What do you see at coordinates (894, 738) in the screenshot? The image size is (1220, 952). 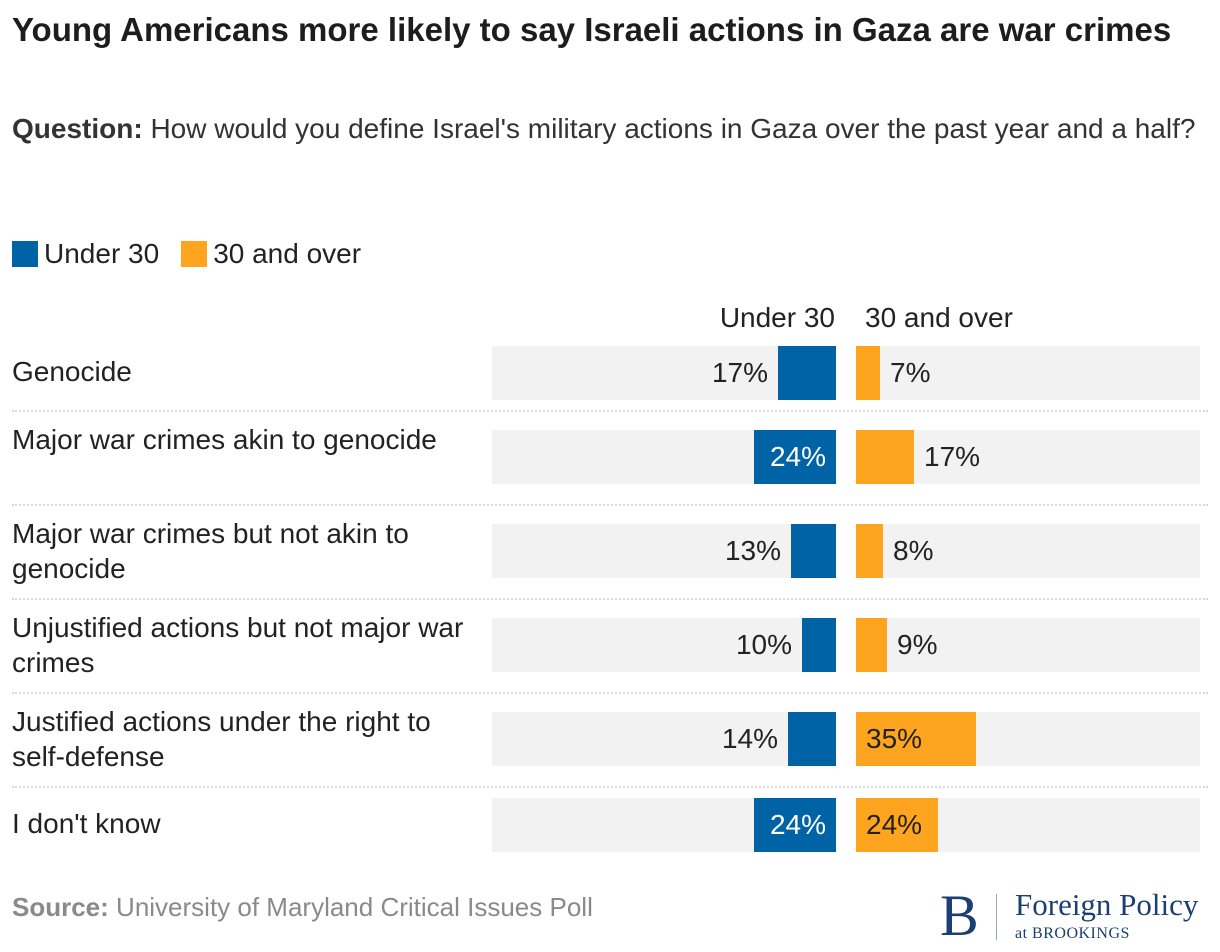 I see `value-label-over30: 35%` at bounding box center [894, 738].